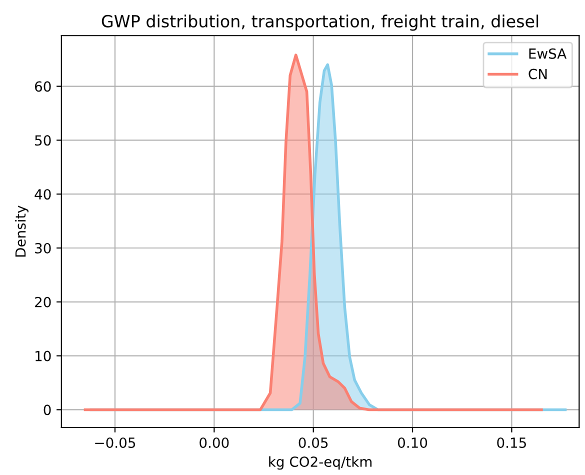 Image resolution: width=585 pixels, height=475 pixels. I want to click on y-tick-label: 10, so click(43, 356).